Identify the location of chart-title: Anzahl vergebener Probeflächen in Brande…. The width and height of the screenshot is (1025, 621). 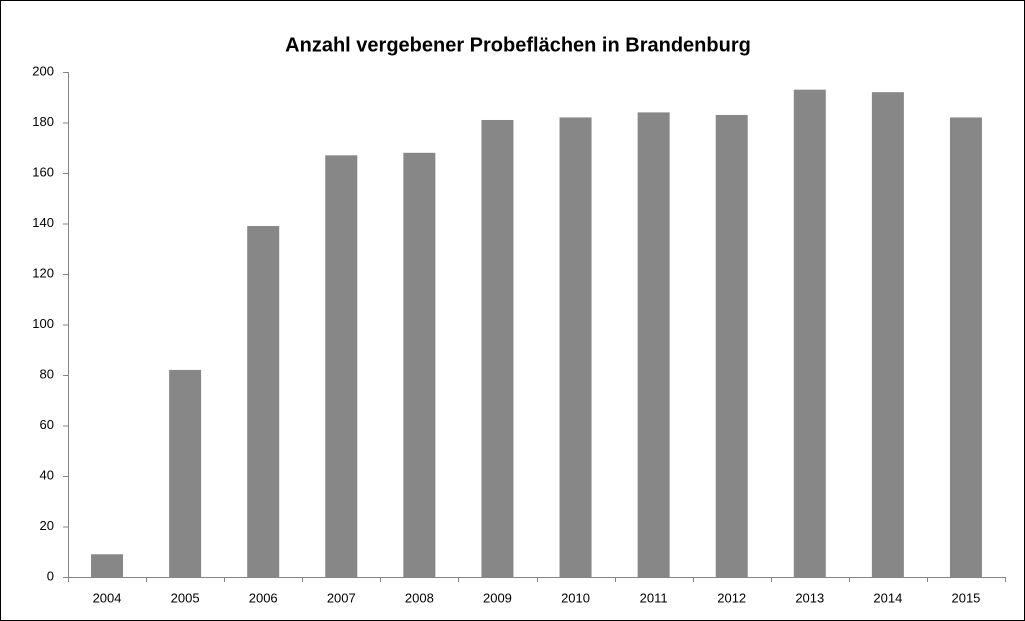
(518, 45).